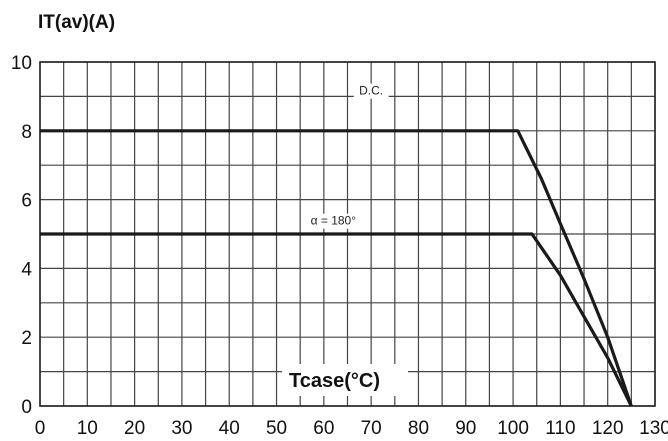  Describe the element at coordinates (560, 428) in the screenshot. I see `x-tick-label: 110` at that location.